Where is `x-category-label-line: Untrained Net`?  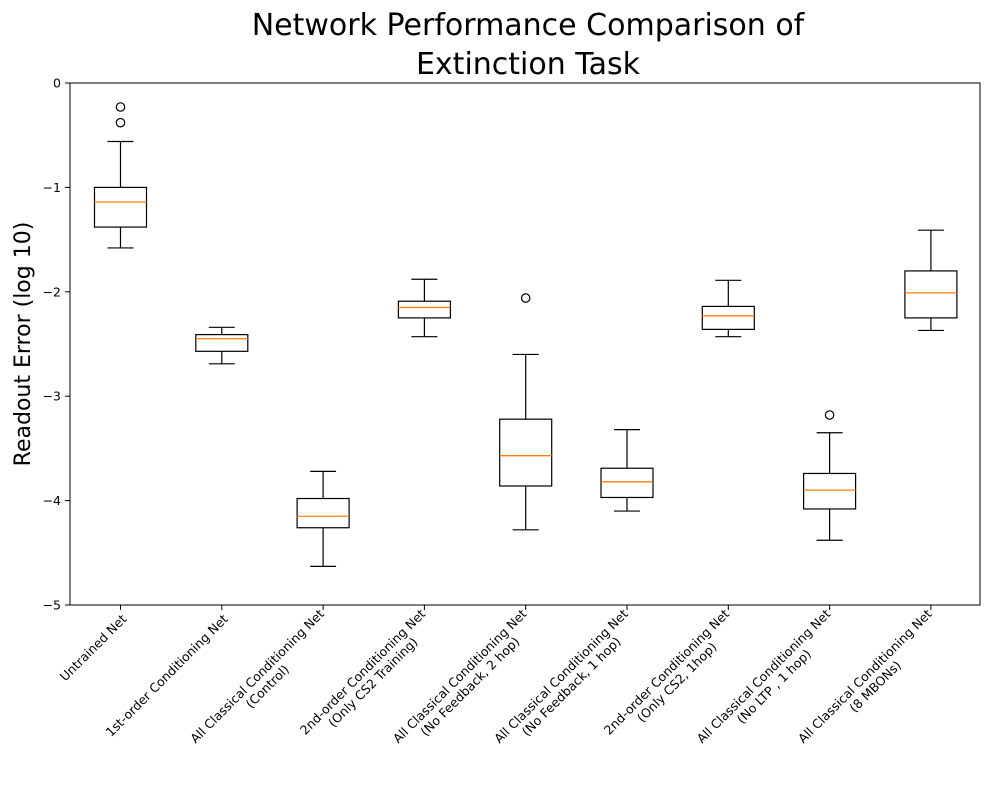
x-category-label-line: Untrained Net is located at coordinates (93, 647).